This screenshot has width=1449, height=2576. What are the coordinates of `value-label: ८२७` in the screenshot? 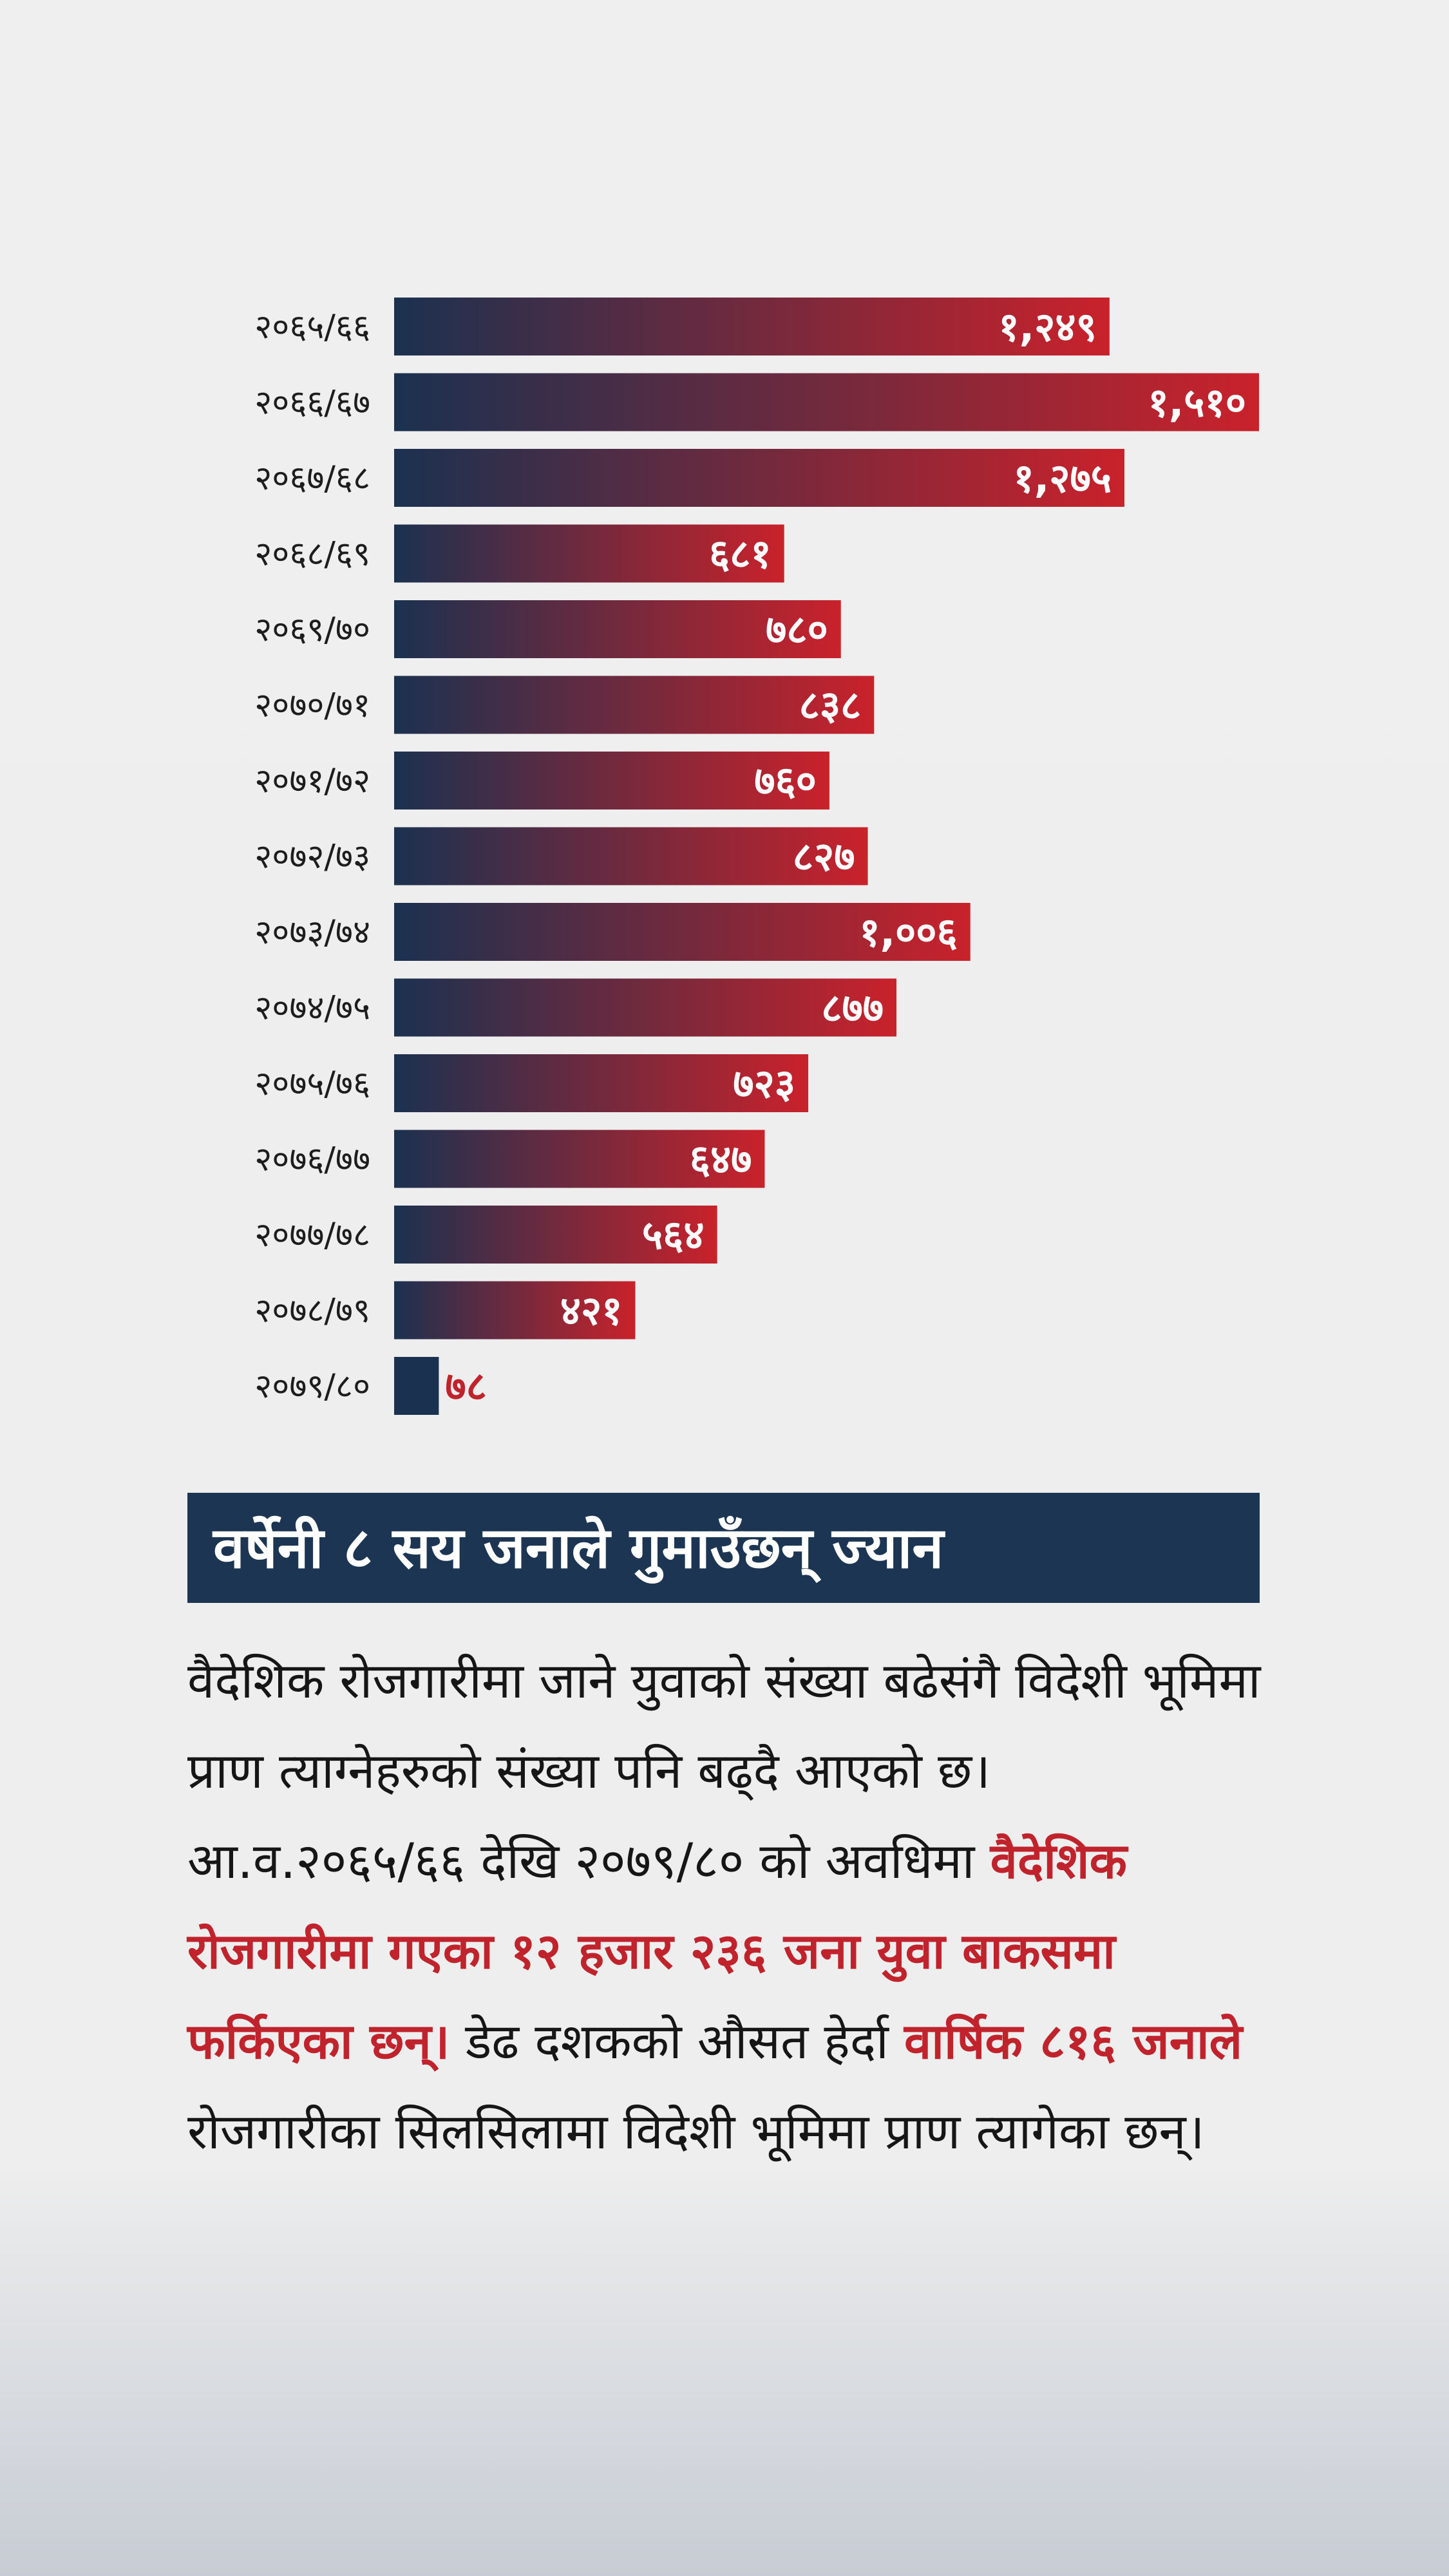 It's located at (824, 856).